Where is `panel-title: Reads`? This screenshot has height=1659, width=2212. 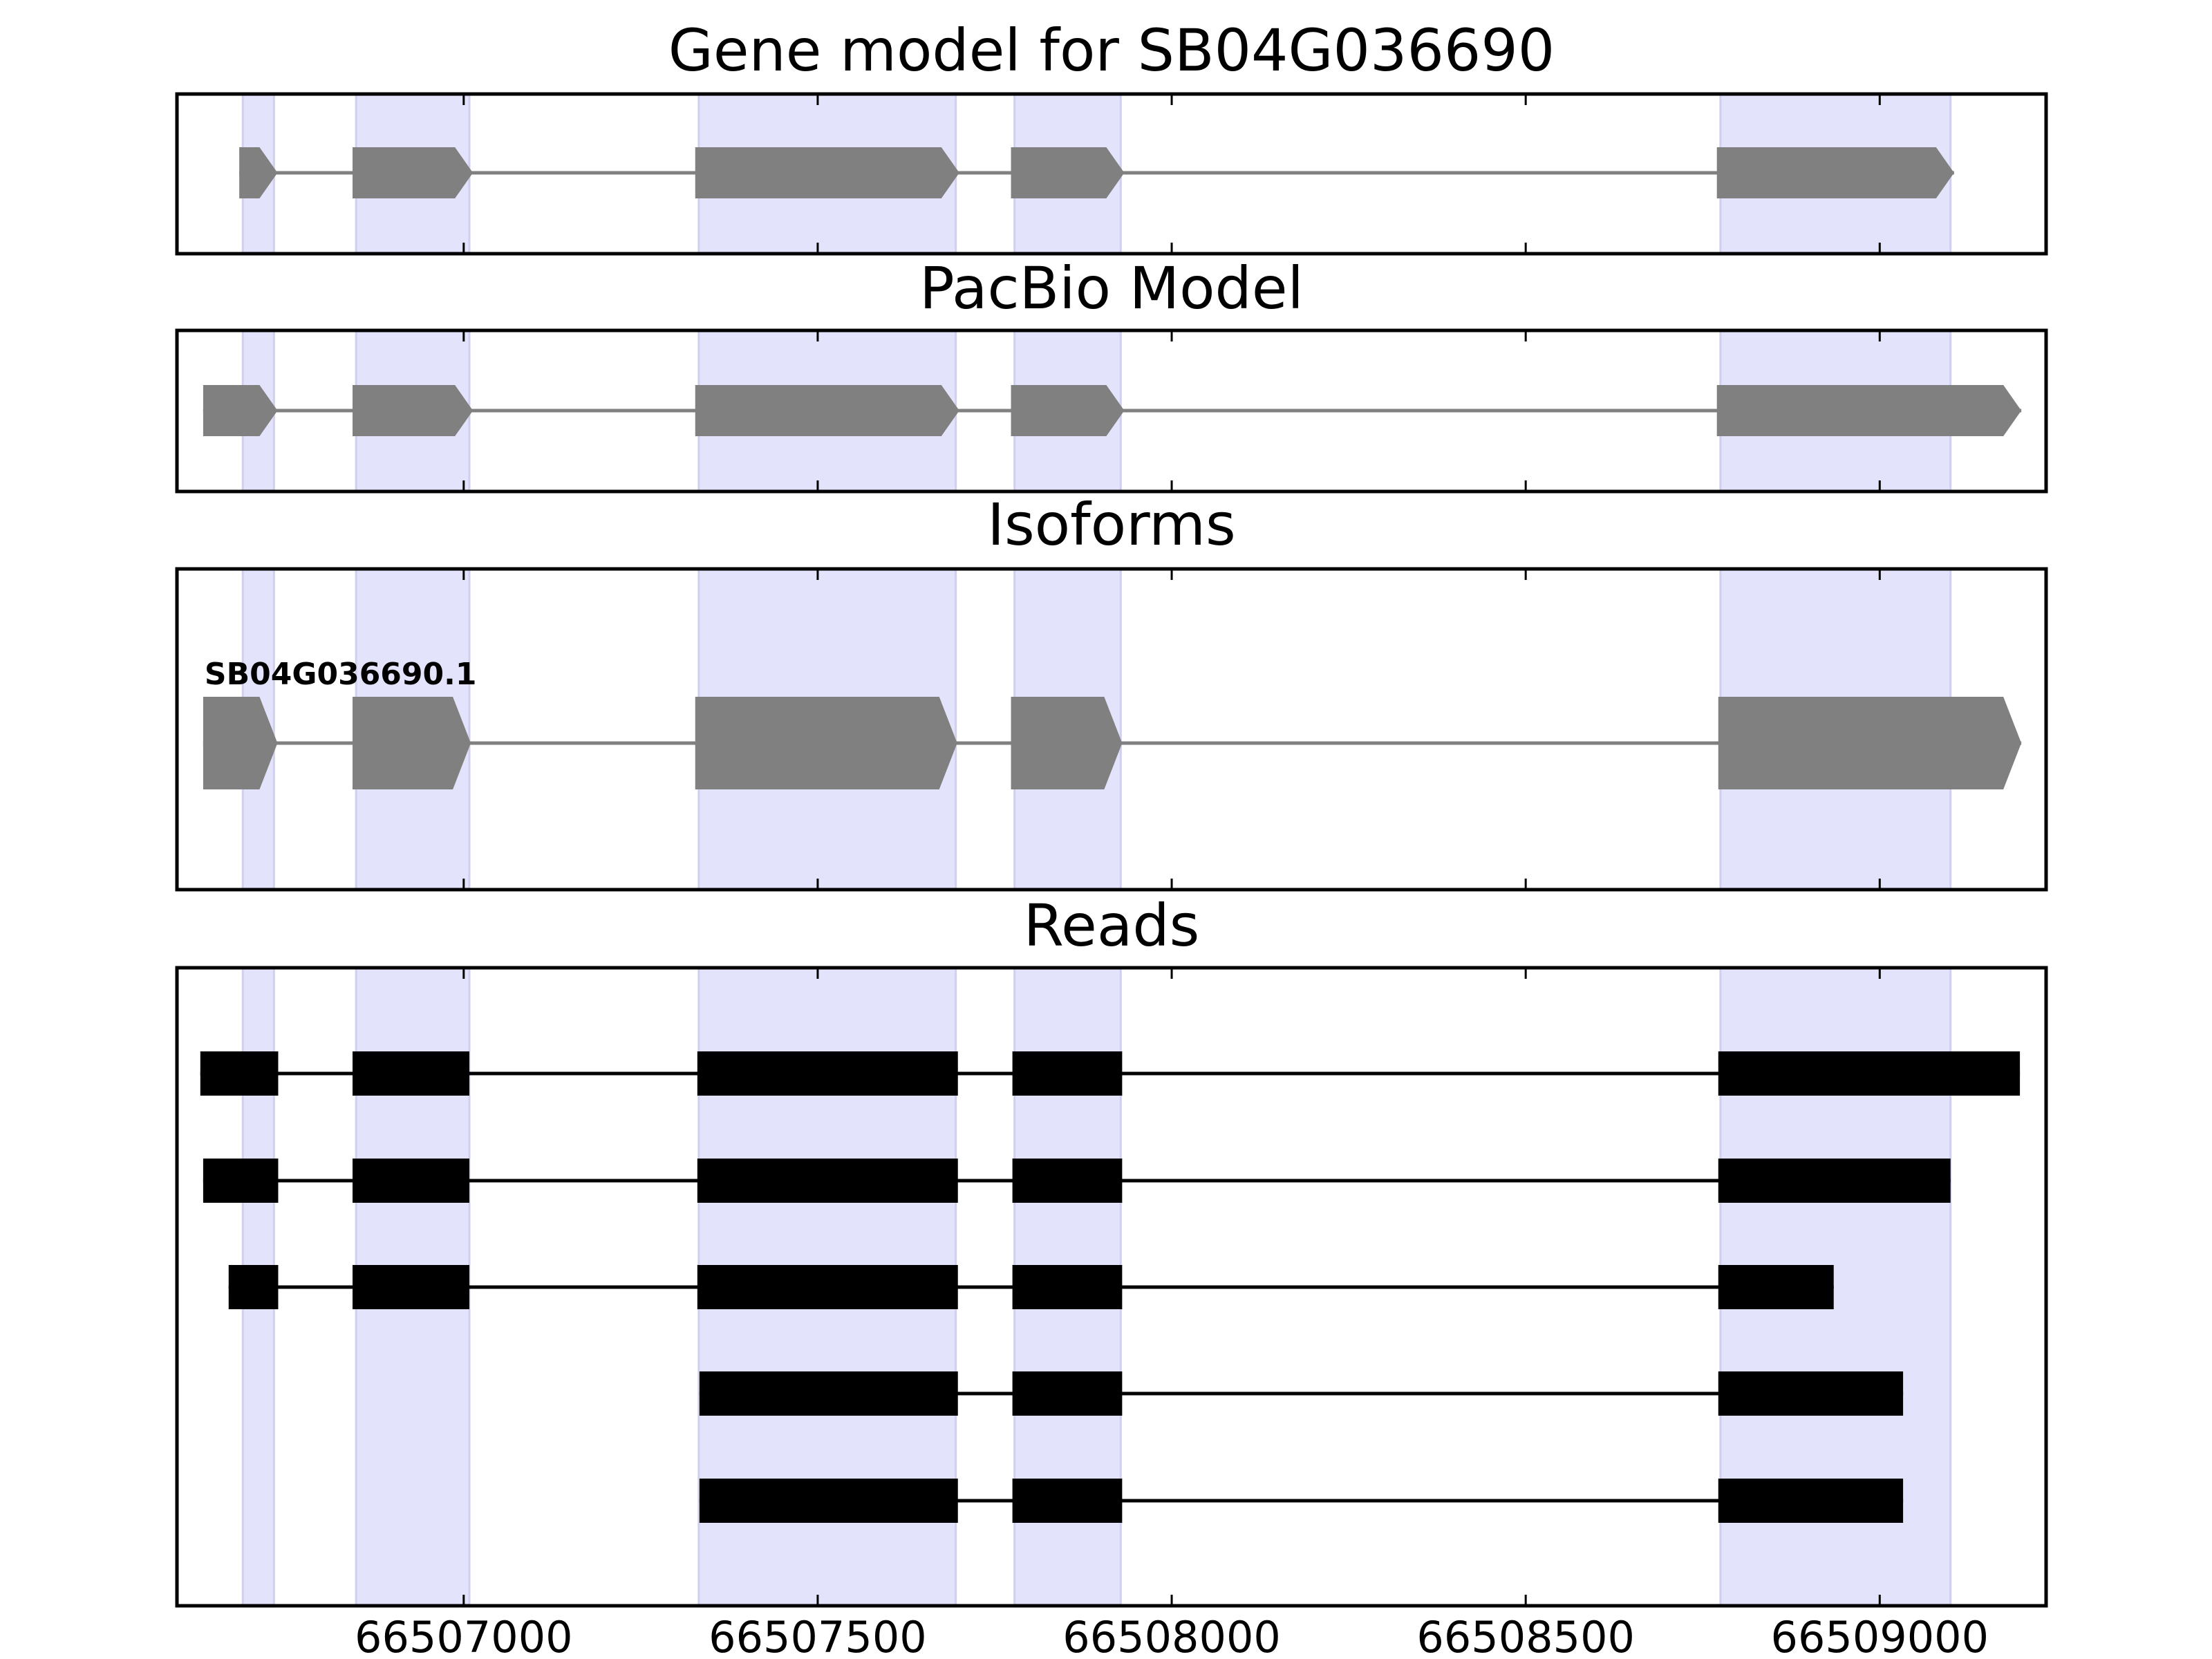
panel-title: Reads is located at coordinates (1112, 925).